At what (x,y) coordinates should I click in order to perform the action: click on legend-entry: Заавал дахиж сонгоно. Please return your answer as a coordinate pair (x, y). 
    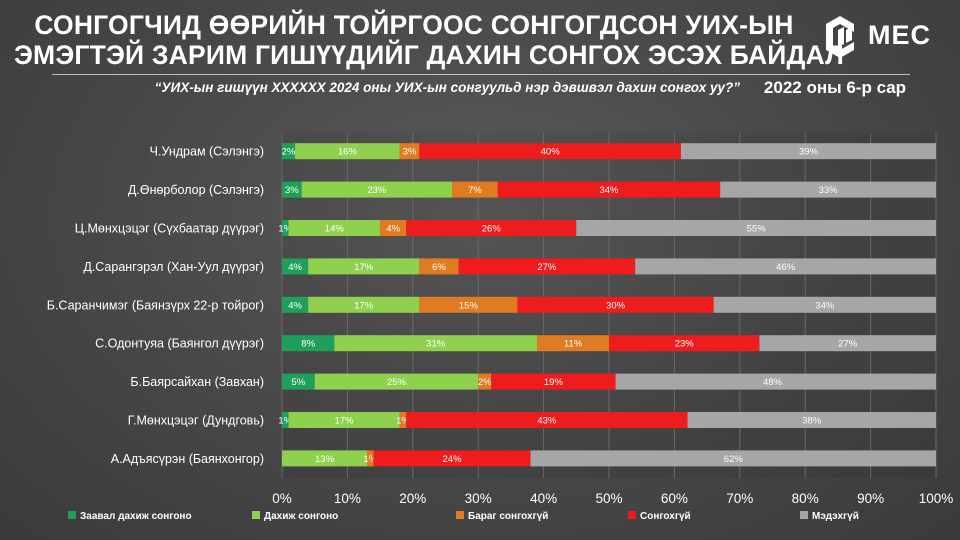
    Looking at the image, I should click on (136, 516).